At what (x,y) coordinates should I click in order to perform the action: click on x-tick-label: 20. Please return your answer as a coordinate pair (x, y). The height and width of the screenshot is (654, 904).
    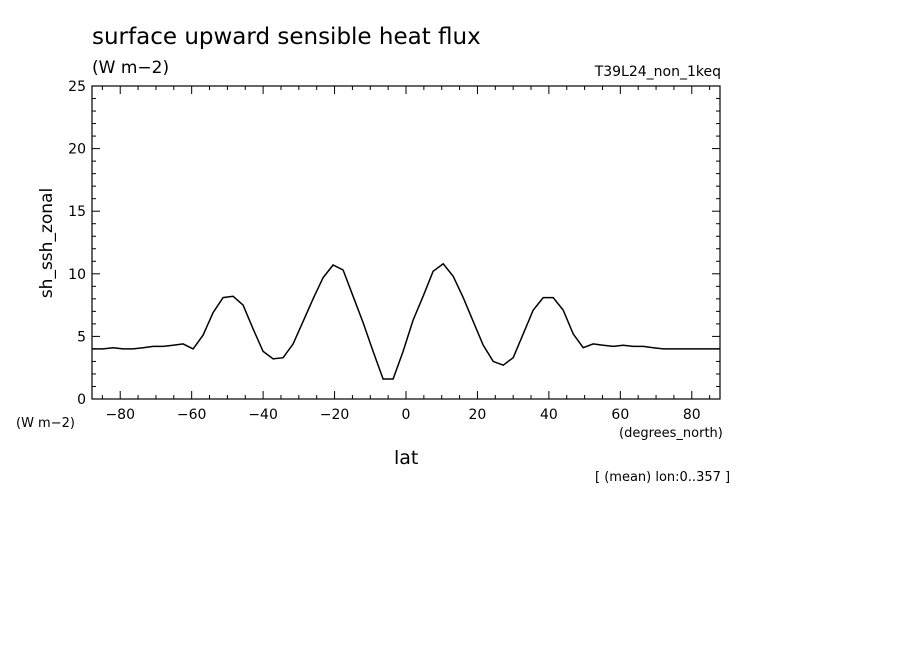
    Looking at the image, I should click on (478, 415).